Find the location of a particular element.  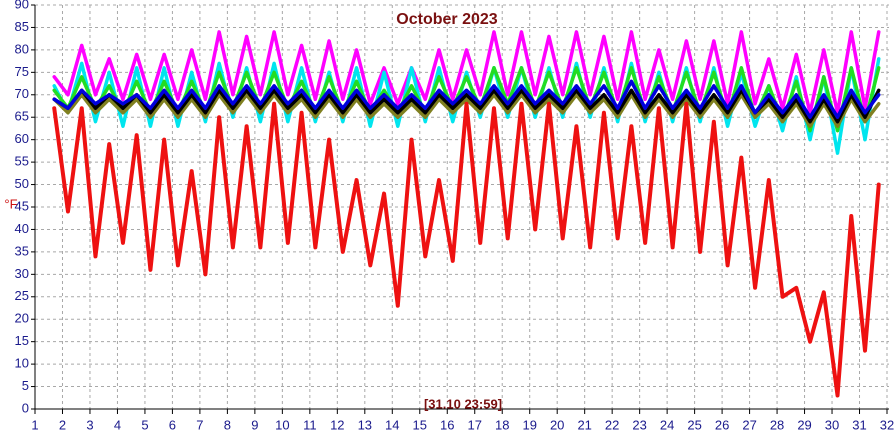

x-tick-label: 1 is located at coordinates (34, 424).